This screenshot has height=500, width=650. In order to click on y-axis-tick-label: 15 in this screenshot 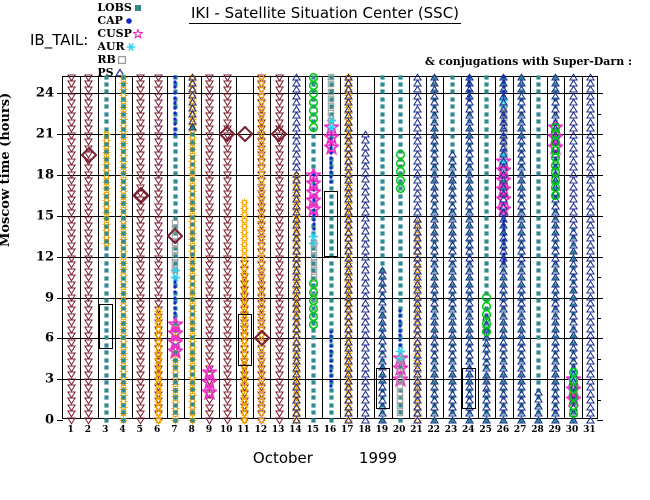, I will do `click(44, 216)`.